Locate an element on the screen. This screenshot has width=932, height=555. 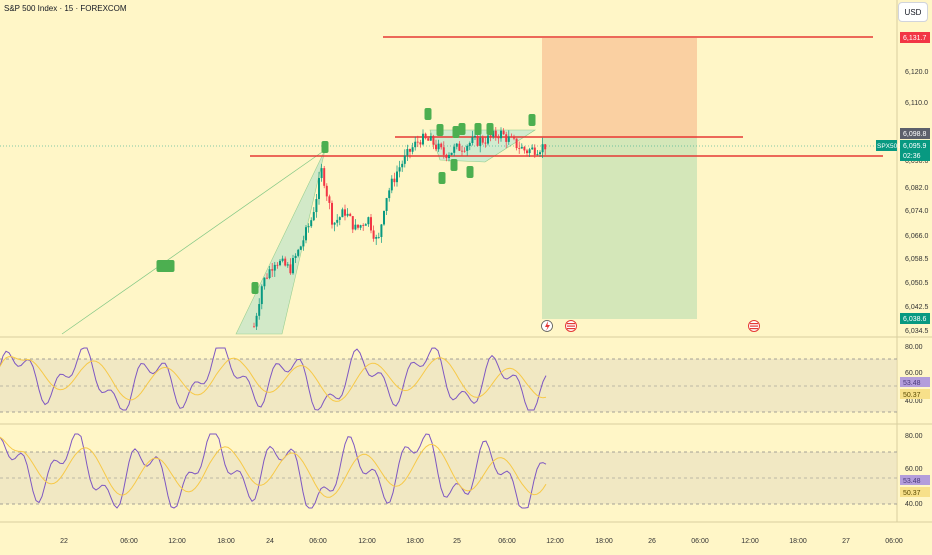
target-zone is located at coordinates (619, 88).